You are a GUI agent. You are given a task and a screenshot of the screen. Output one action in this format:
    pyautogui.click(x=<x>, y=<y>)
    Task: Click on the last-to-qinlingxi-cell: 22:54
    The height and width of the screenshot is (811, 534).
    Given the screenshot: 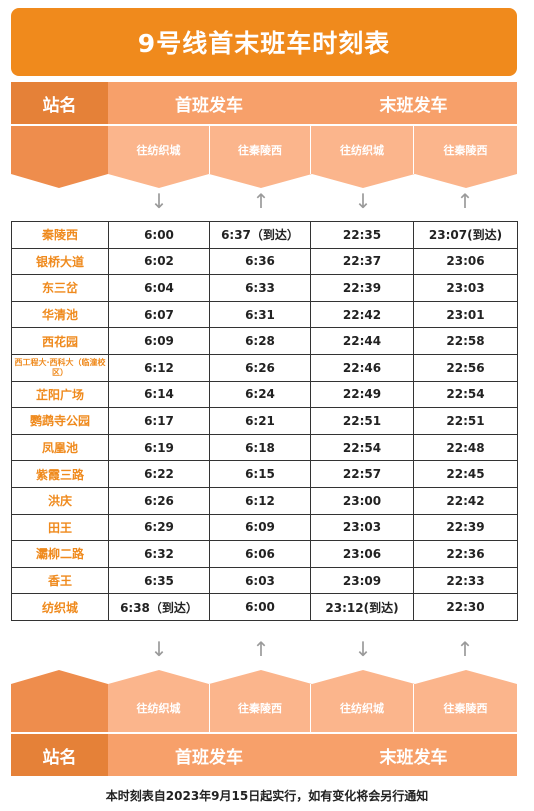 What is the action you would take?
    pyautogui.click(x=465, y=394)
    